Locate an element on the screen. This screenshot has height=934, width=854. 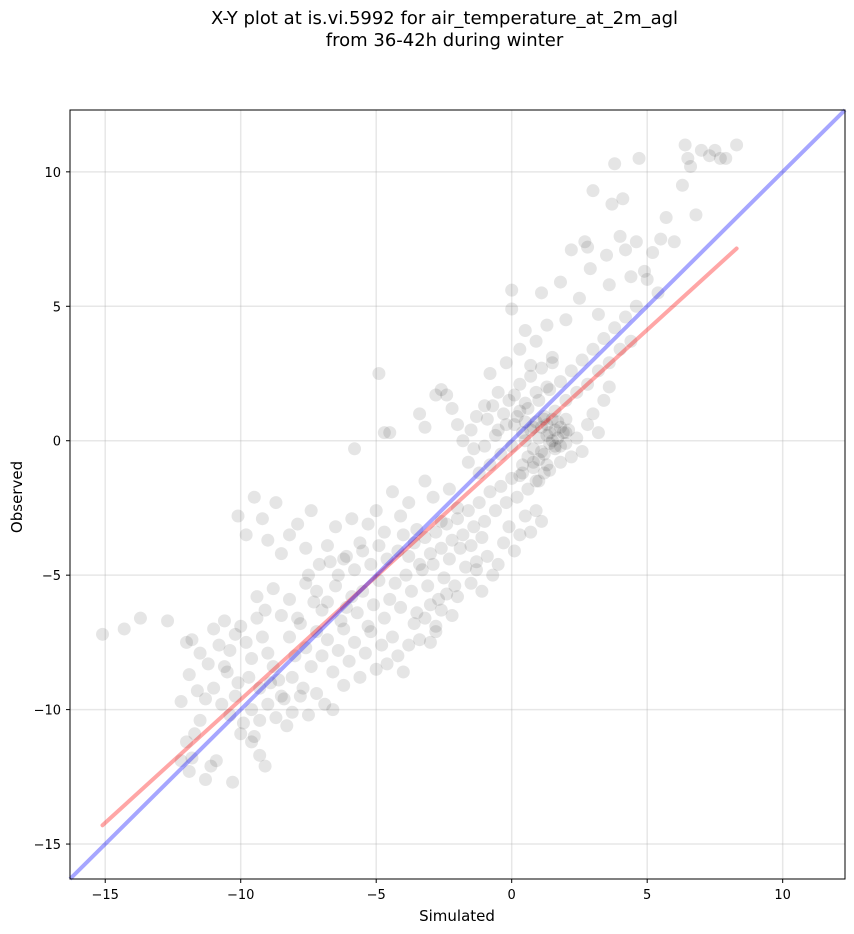
y-tick-label: 0 is located at coordinates (57, 442).